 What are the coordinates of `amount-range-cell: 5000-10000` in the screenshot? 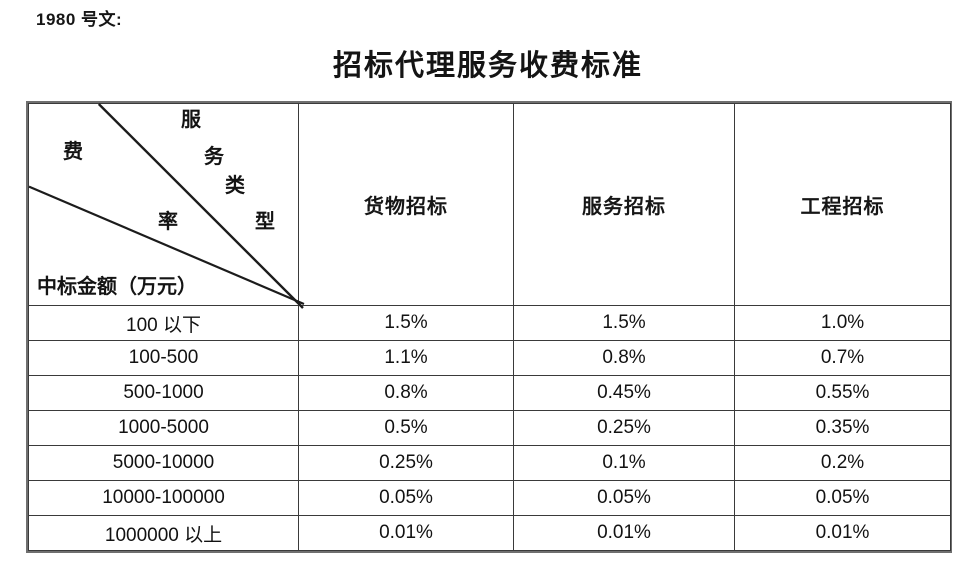 It's located at (163, 463).